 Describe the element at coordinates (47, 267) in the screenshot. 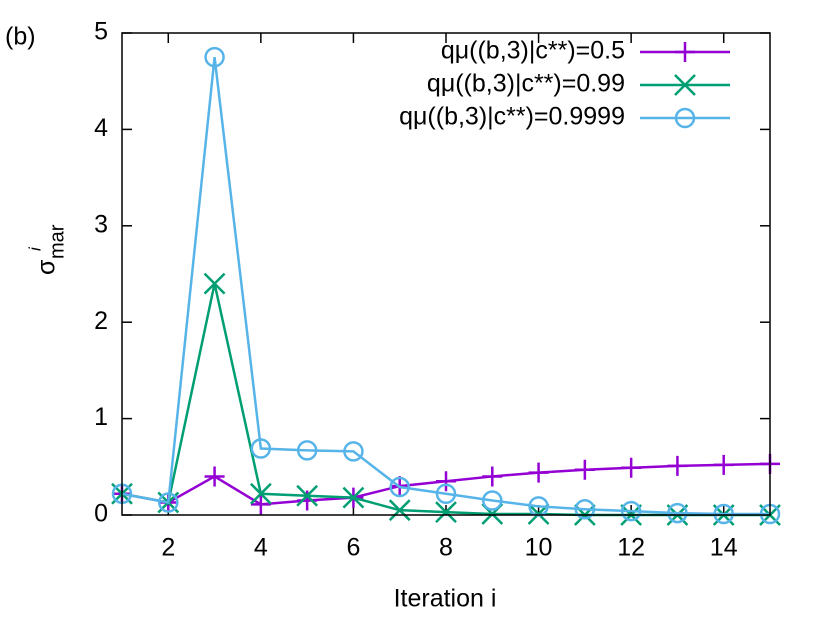

I see `y-label-symbol: σ` at that location.